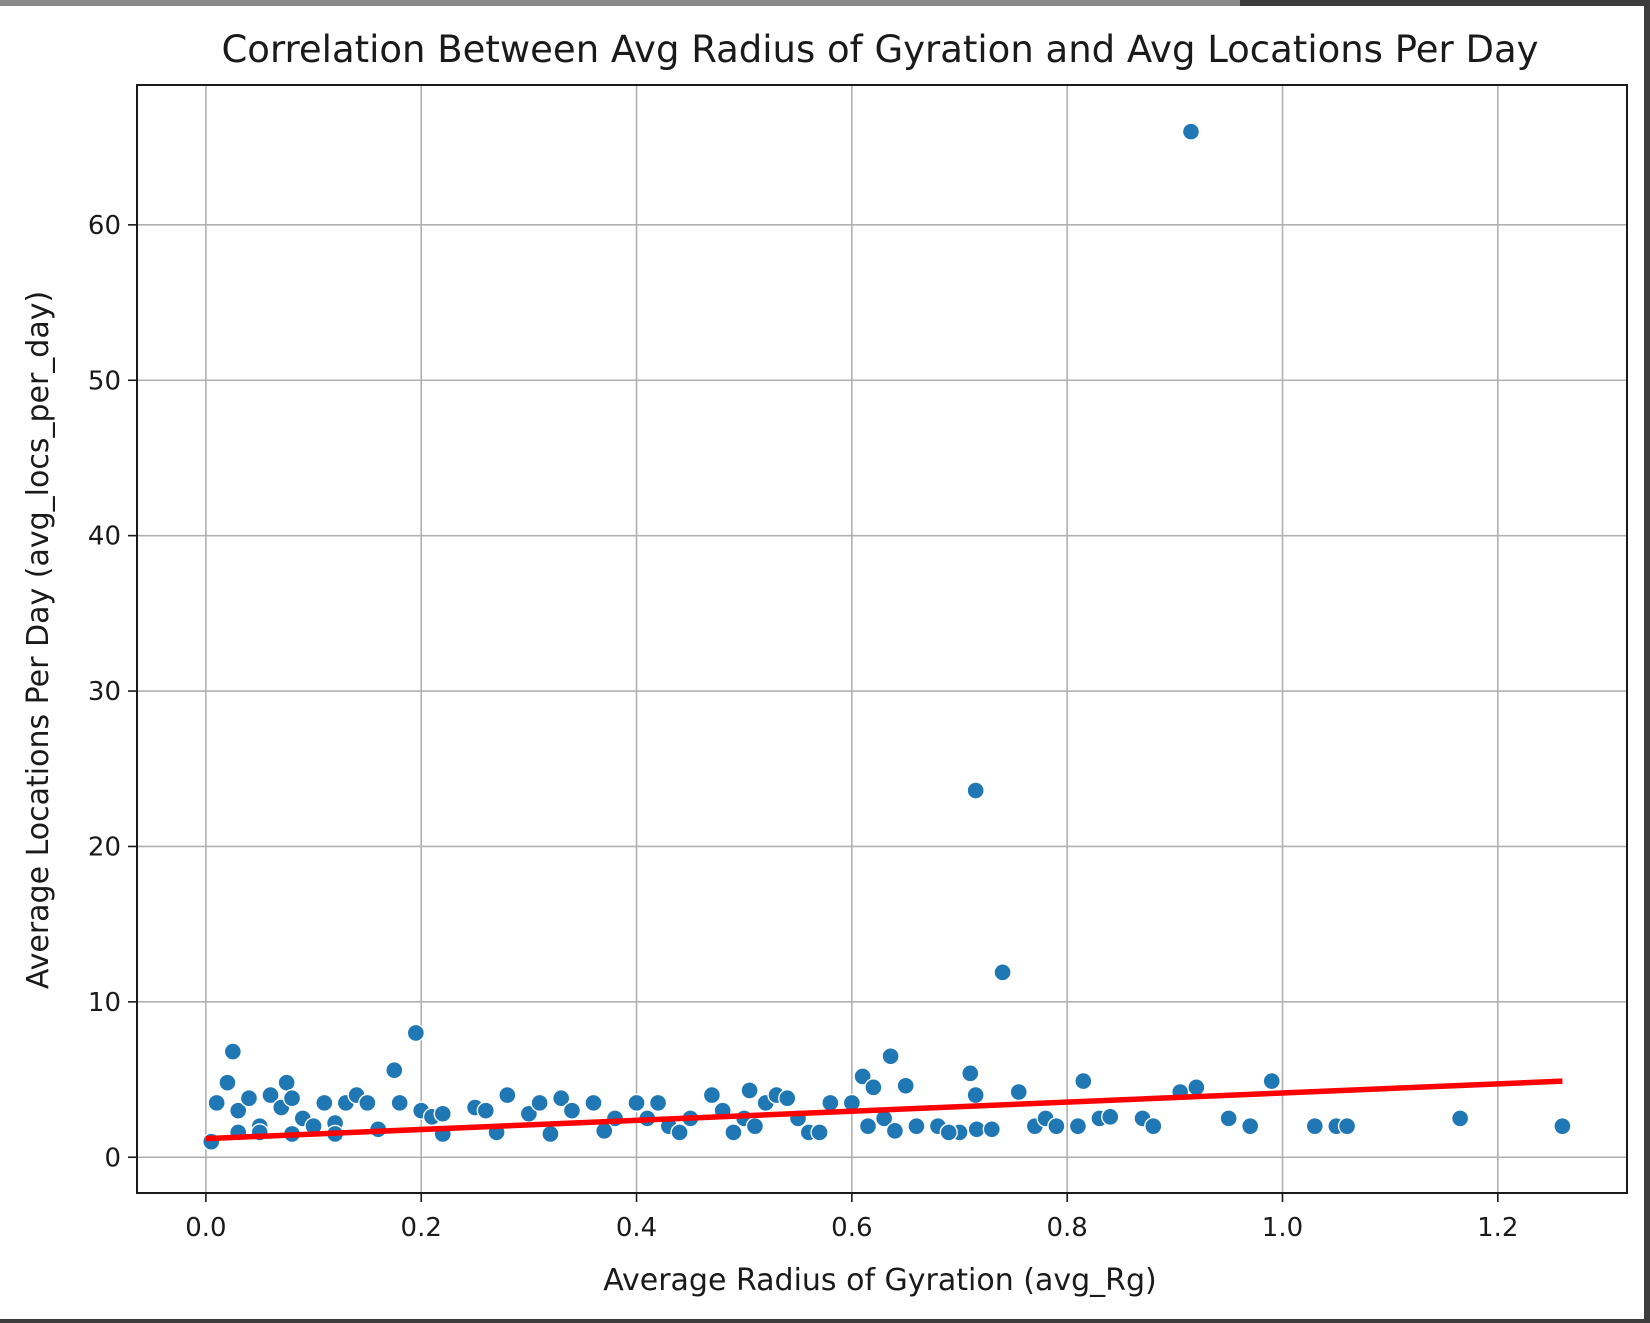 Image resolution: width=1650 pixels, height=1323 pixels. What do you see at coordinates (104, 1003) in the screenshot?
I see `y-tick-label-1: 10` at bounding box center [104, 1003].